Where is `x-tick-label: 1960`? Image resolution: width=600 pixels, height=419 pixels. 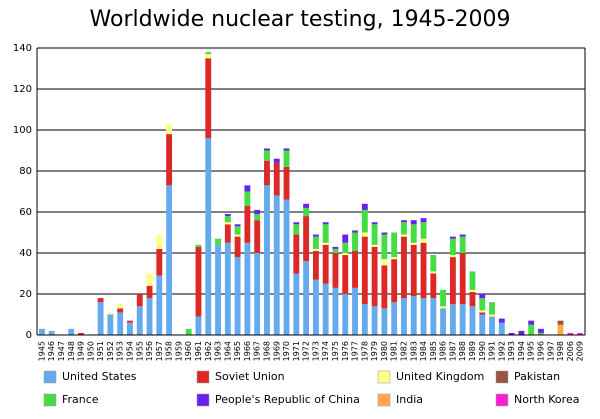 x-tick-label: 1960 is located at coordinates (188, 351).